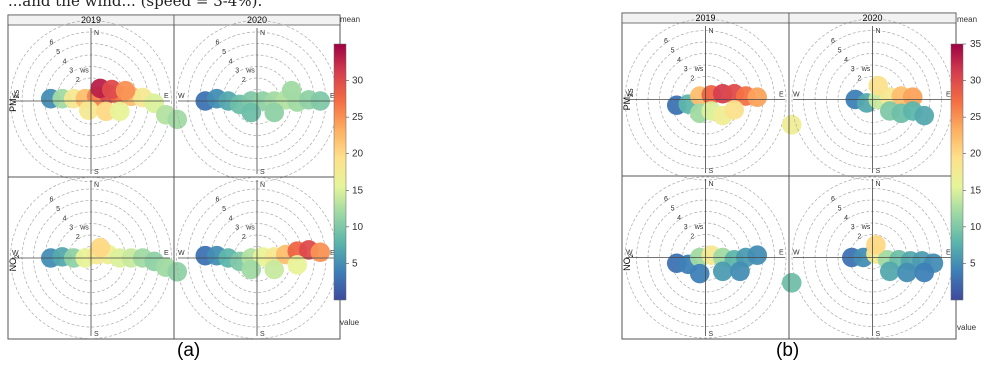 This screenshot has height=369, width=991. I want to click on colorbar-tick-label-30: 30, so click(976, 81).